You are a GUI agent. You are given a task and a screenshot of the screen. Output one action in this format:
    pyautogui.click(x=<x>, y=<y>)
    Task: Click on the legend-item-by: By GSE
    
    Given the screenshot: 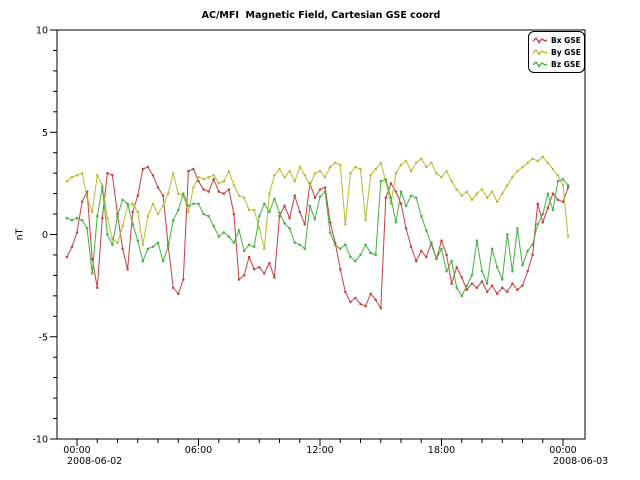 What is the action you would take?
    pyautogui.click(x=556, y=52)
    